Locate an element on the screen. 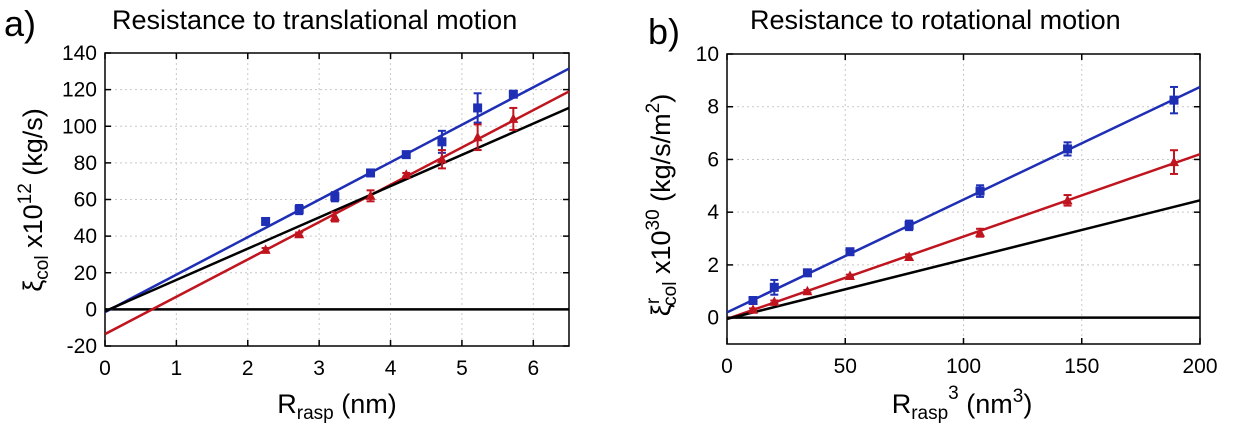 This screenshot has height=427, width=1238. panel-b-ylabel-sup: 30 is located at coordinates (653, 219).